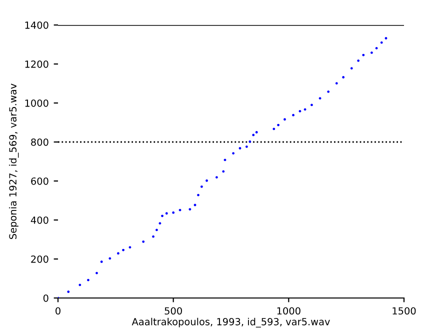 The width and height of the screenshot is (447, 335). What do you see at coordinates (36, 25) in the screenshot?
I see `y-tick-label: 1400` at bounding box center [36, 25].